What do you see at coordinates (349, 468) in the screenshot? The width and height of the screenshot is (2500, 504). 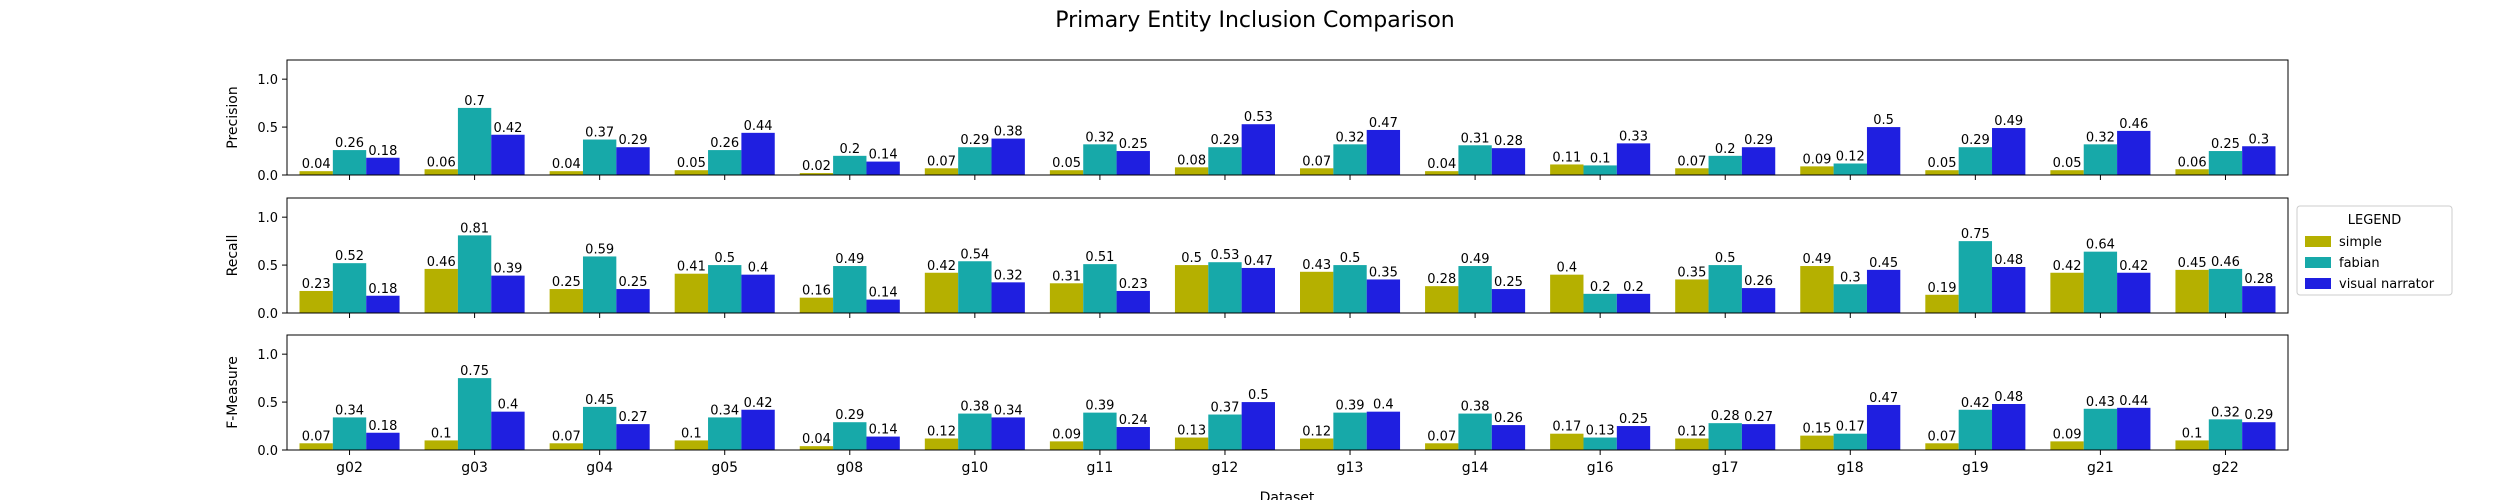 I see `x-tick-label: g02` at bounding box center [349, 468].